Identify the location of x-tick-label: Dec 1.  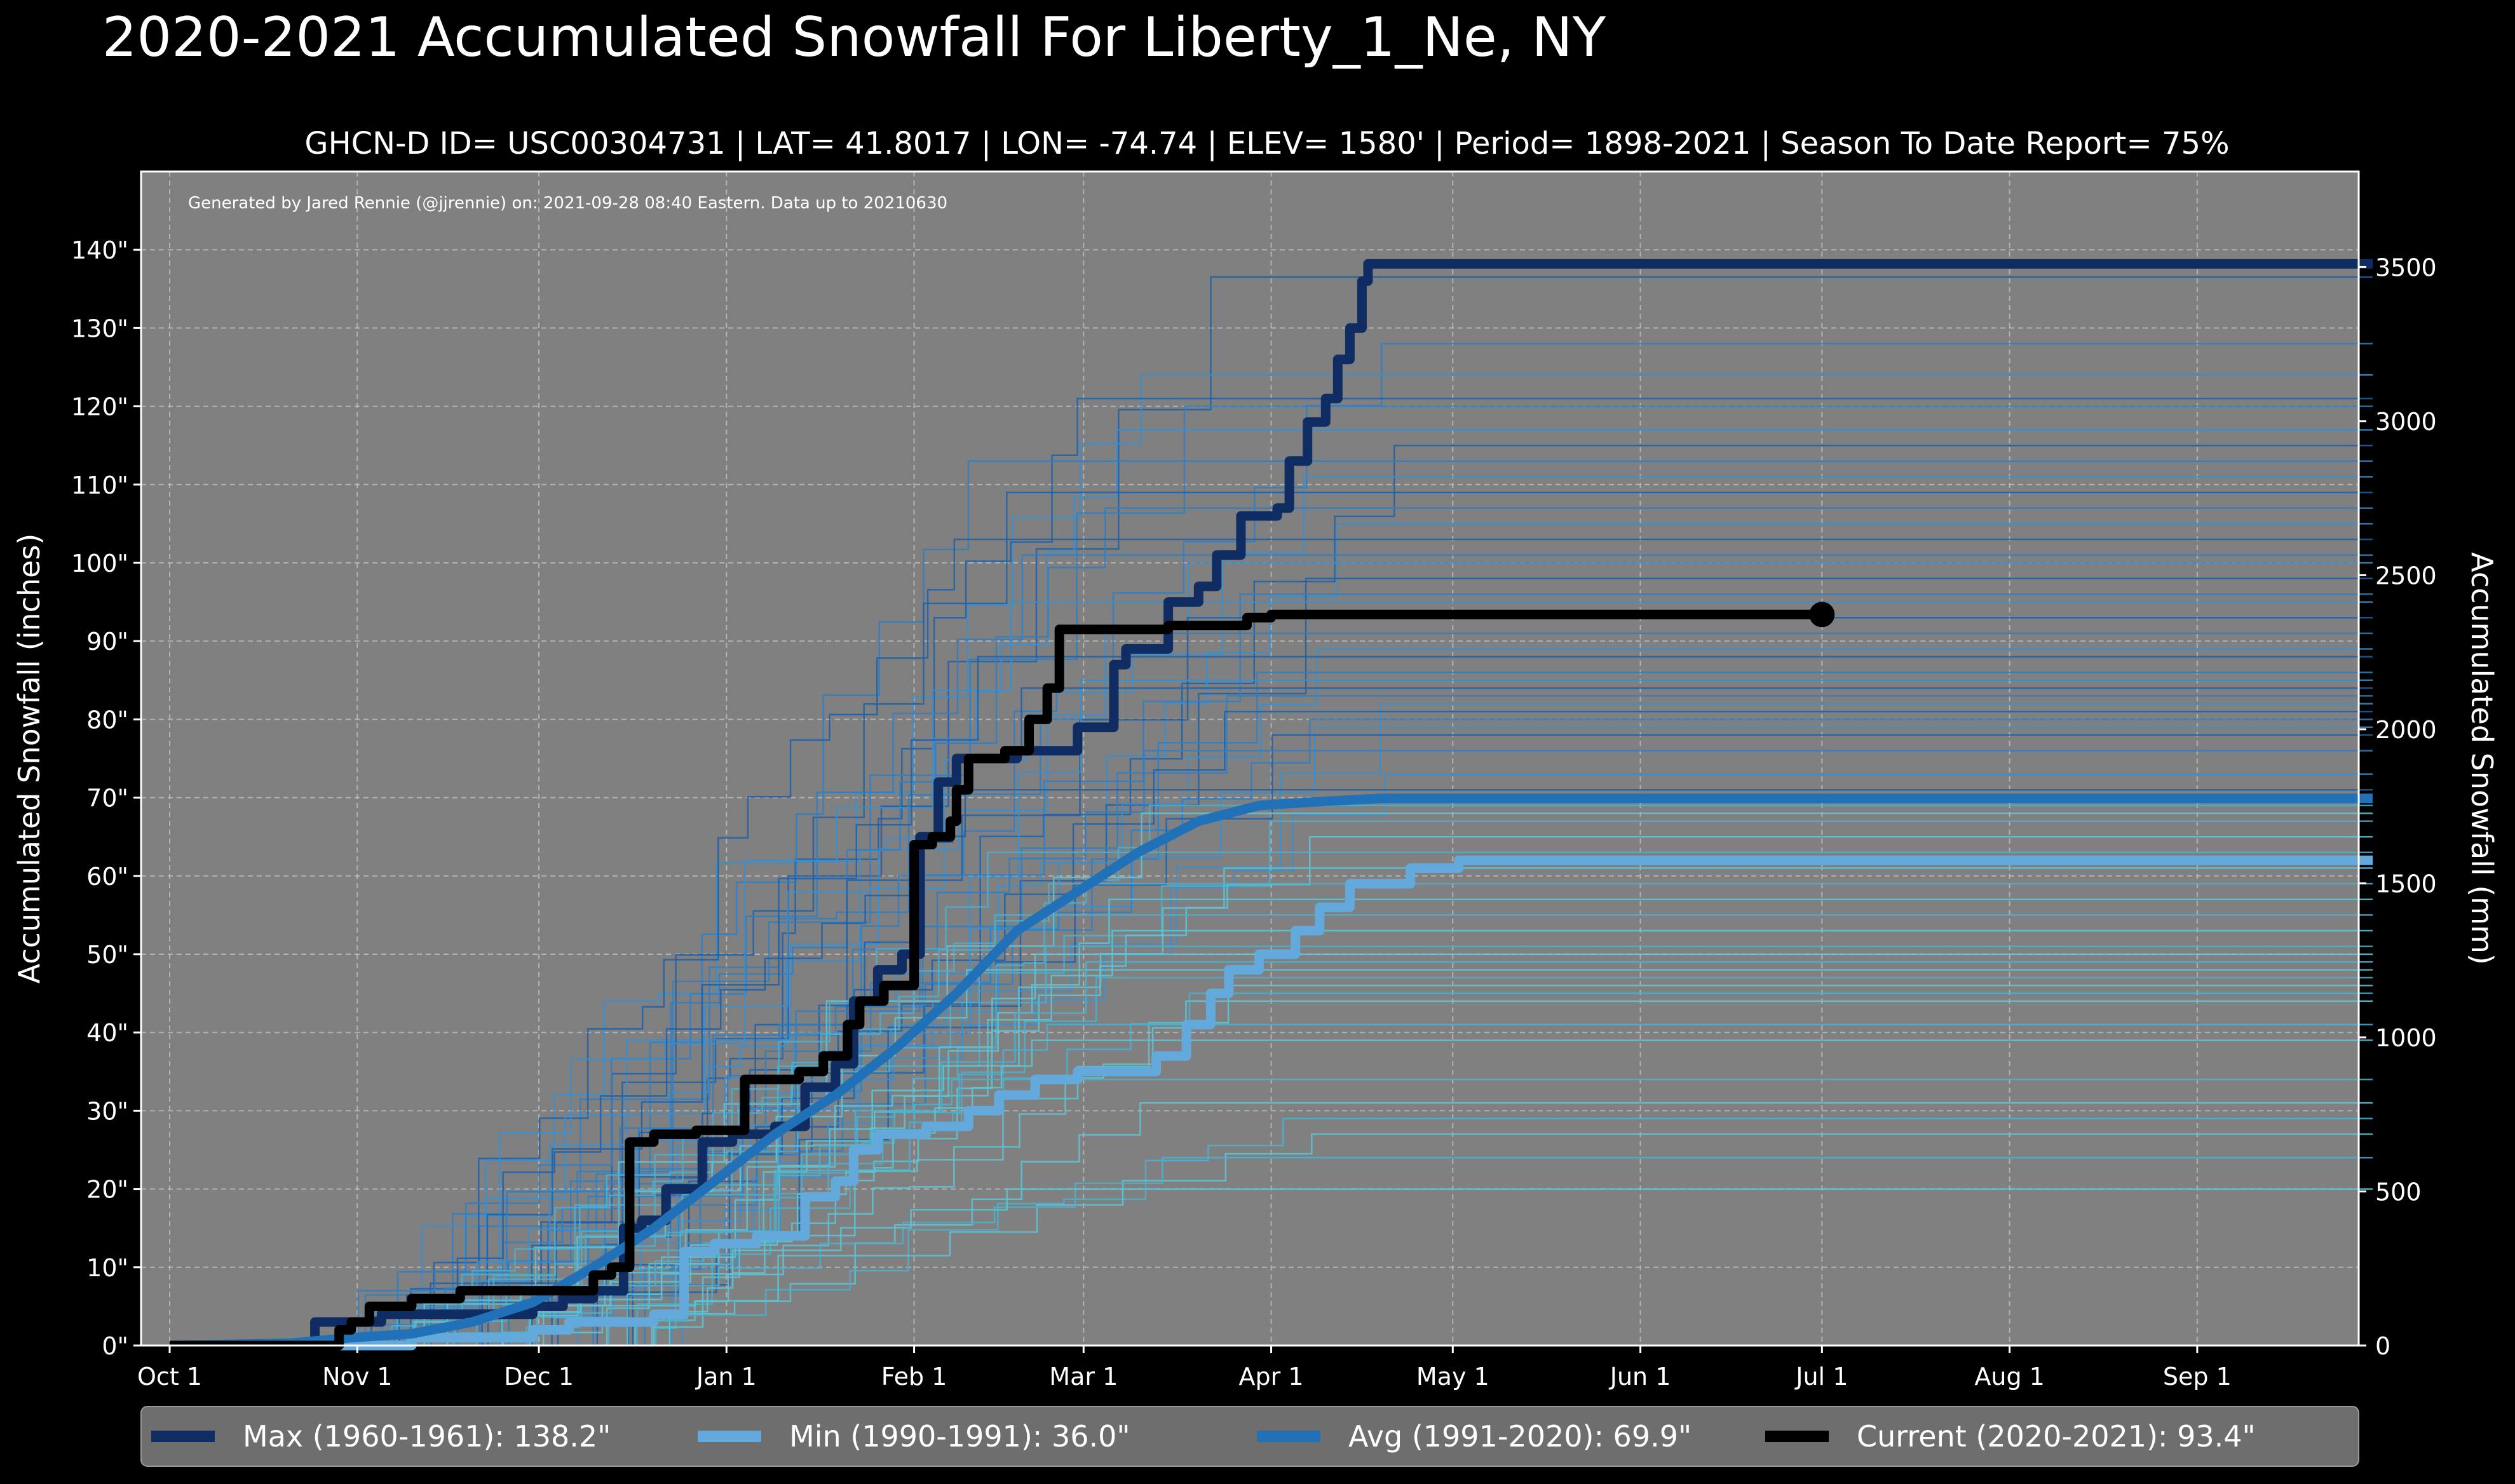
(539, 1377).